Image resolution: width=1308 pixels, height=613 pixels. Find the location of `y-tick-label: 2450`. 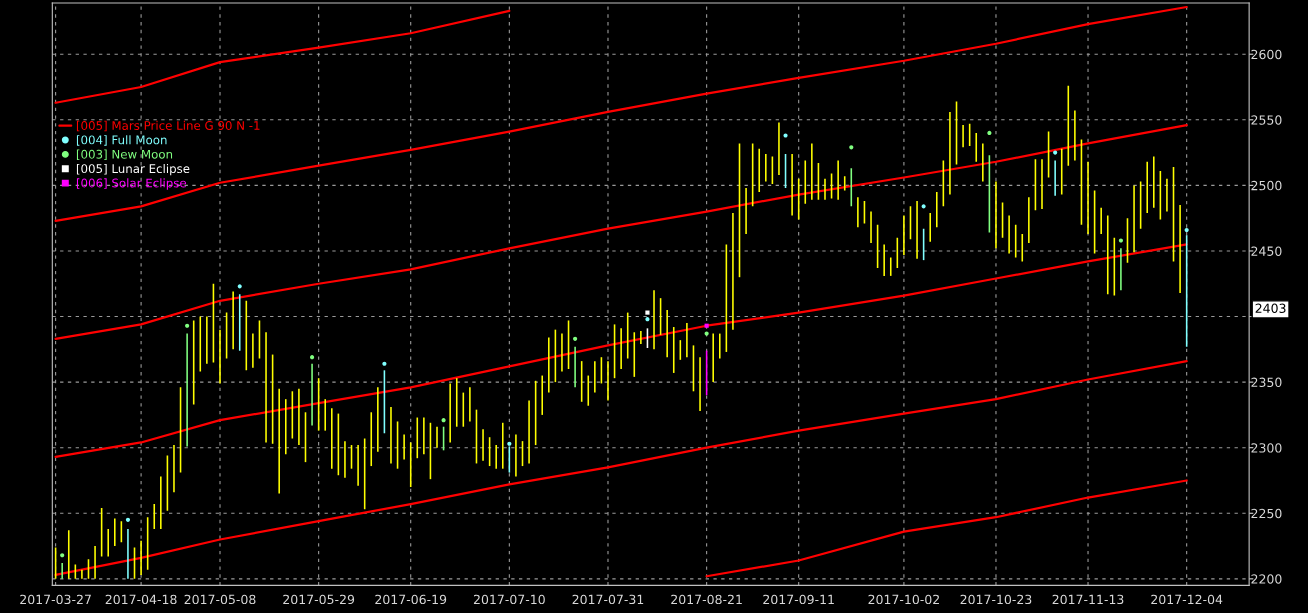

y-tick-label: 2450 is located at coordinates (1266, 251).